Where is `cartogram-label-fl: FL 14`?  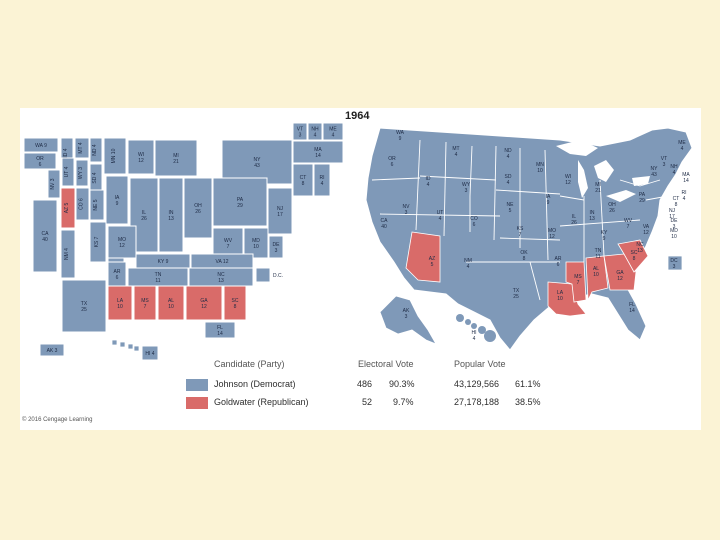
cartogram-label-fl: FL 14 is located at coordinates (220, 331).